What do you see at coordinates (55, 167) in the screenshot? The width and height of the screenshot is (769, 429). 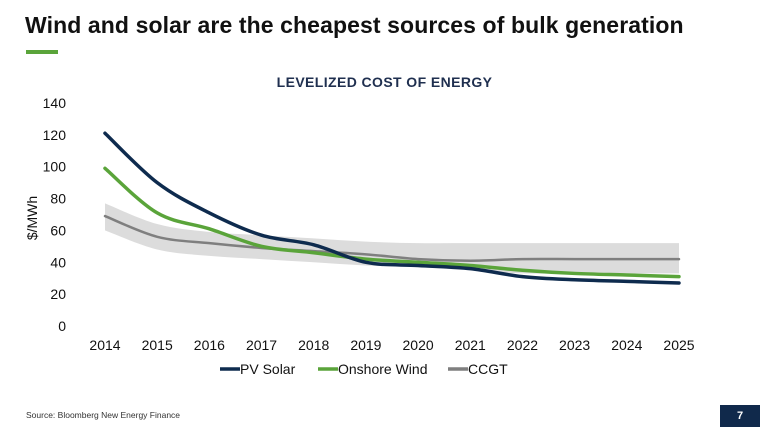 I see `y-tick-label: 100` at bounding box center [55, 167].